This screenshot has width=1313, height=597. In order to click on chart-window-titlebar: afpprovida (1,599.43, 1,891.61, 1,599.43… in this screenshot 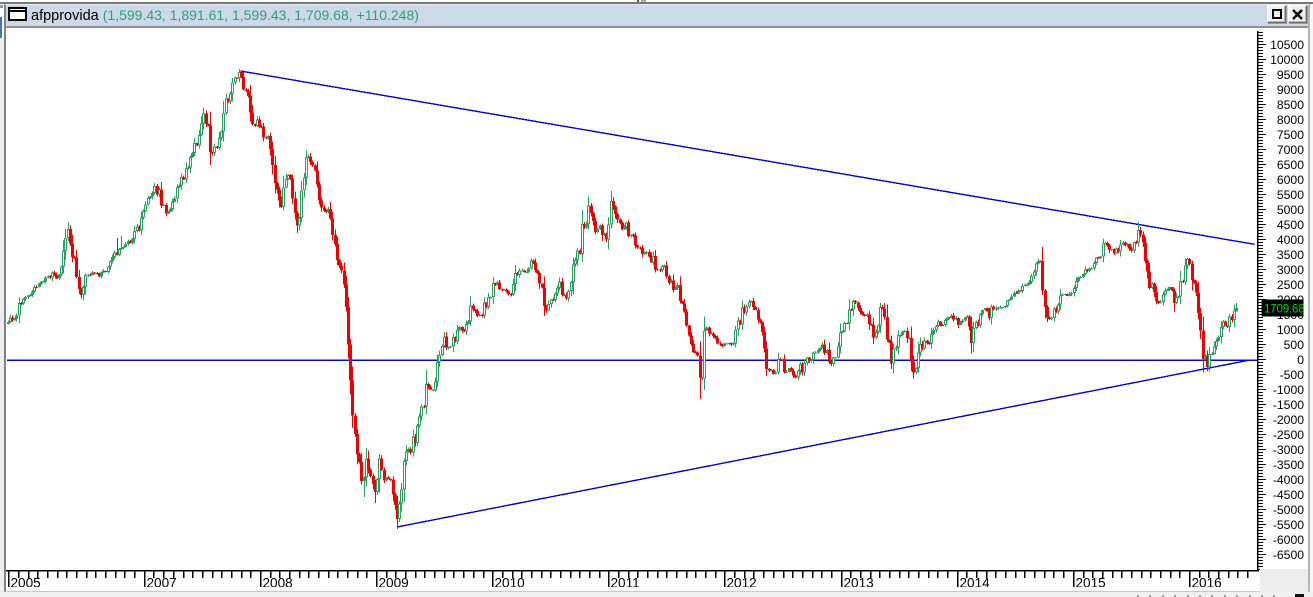, I will do `click(657, 16)`.